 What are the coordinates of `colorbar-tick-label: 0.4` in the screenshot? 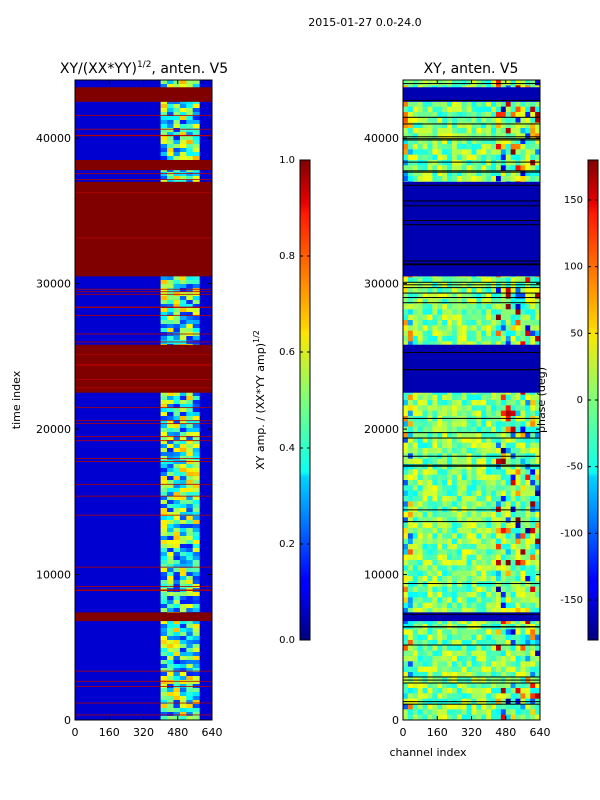 It's located at (287, 448).